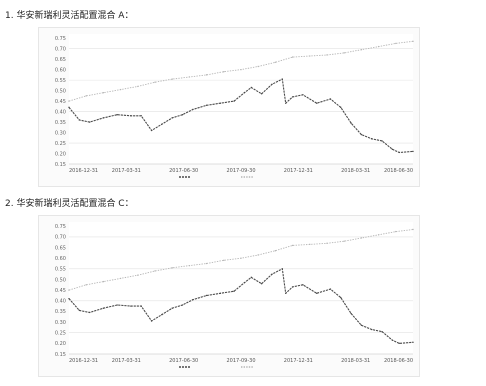  I want to click on x-tick-label: 2017-03-31, so click(126, 171).